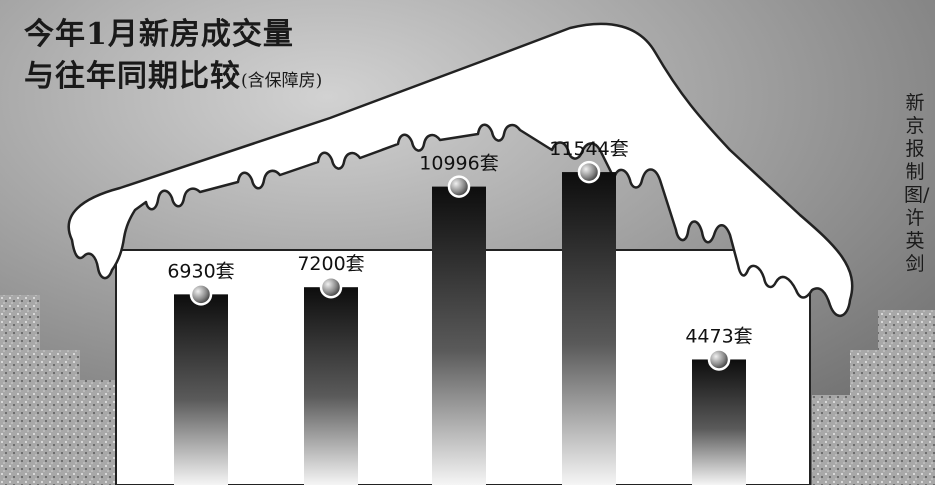 Image resolution: width=935 pixels, height=485 pixels. Describe the element at coordinates (159, 34) in the screenshot. I see `chart-title: 今年1月新房成交量` at that location.